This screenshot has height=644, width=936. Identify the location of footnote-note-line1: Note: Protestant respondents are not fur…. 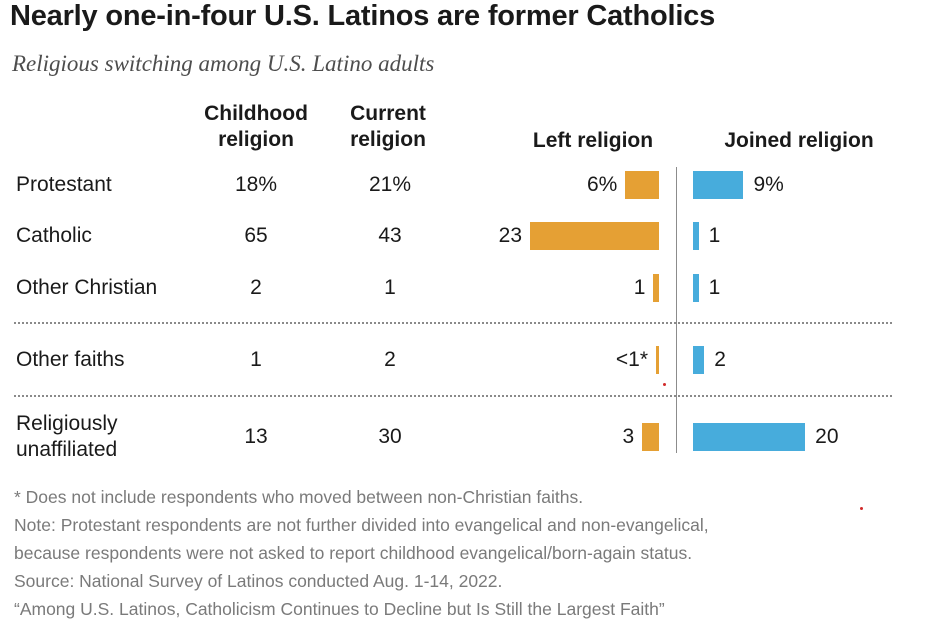
(361, 525).